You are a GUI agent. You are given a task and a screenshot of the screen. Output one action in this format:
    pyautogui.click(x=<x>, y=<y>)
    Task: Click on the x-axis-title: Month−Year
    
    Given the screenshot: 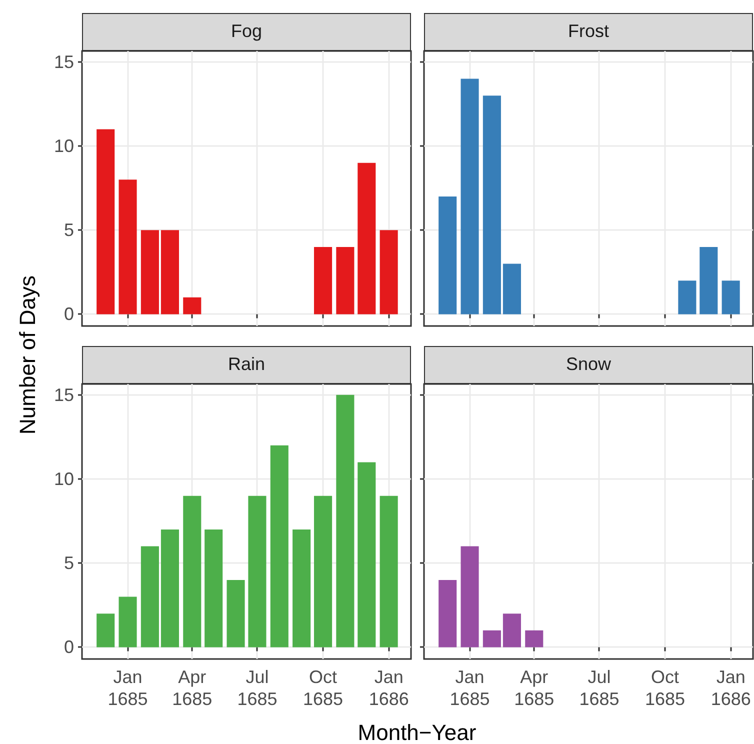 What is the action you would take?
    pyautogui.click(x=417, y=732)
    